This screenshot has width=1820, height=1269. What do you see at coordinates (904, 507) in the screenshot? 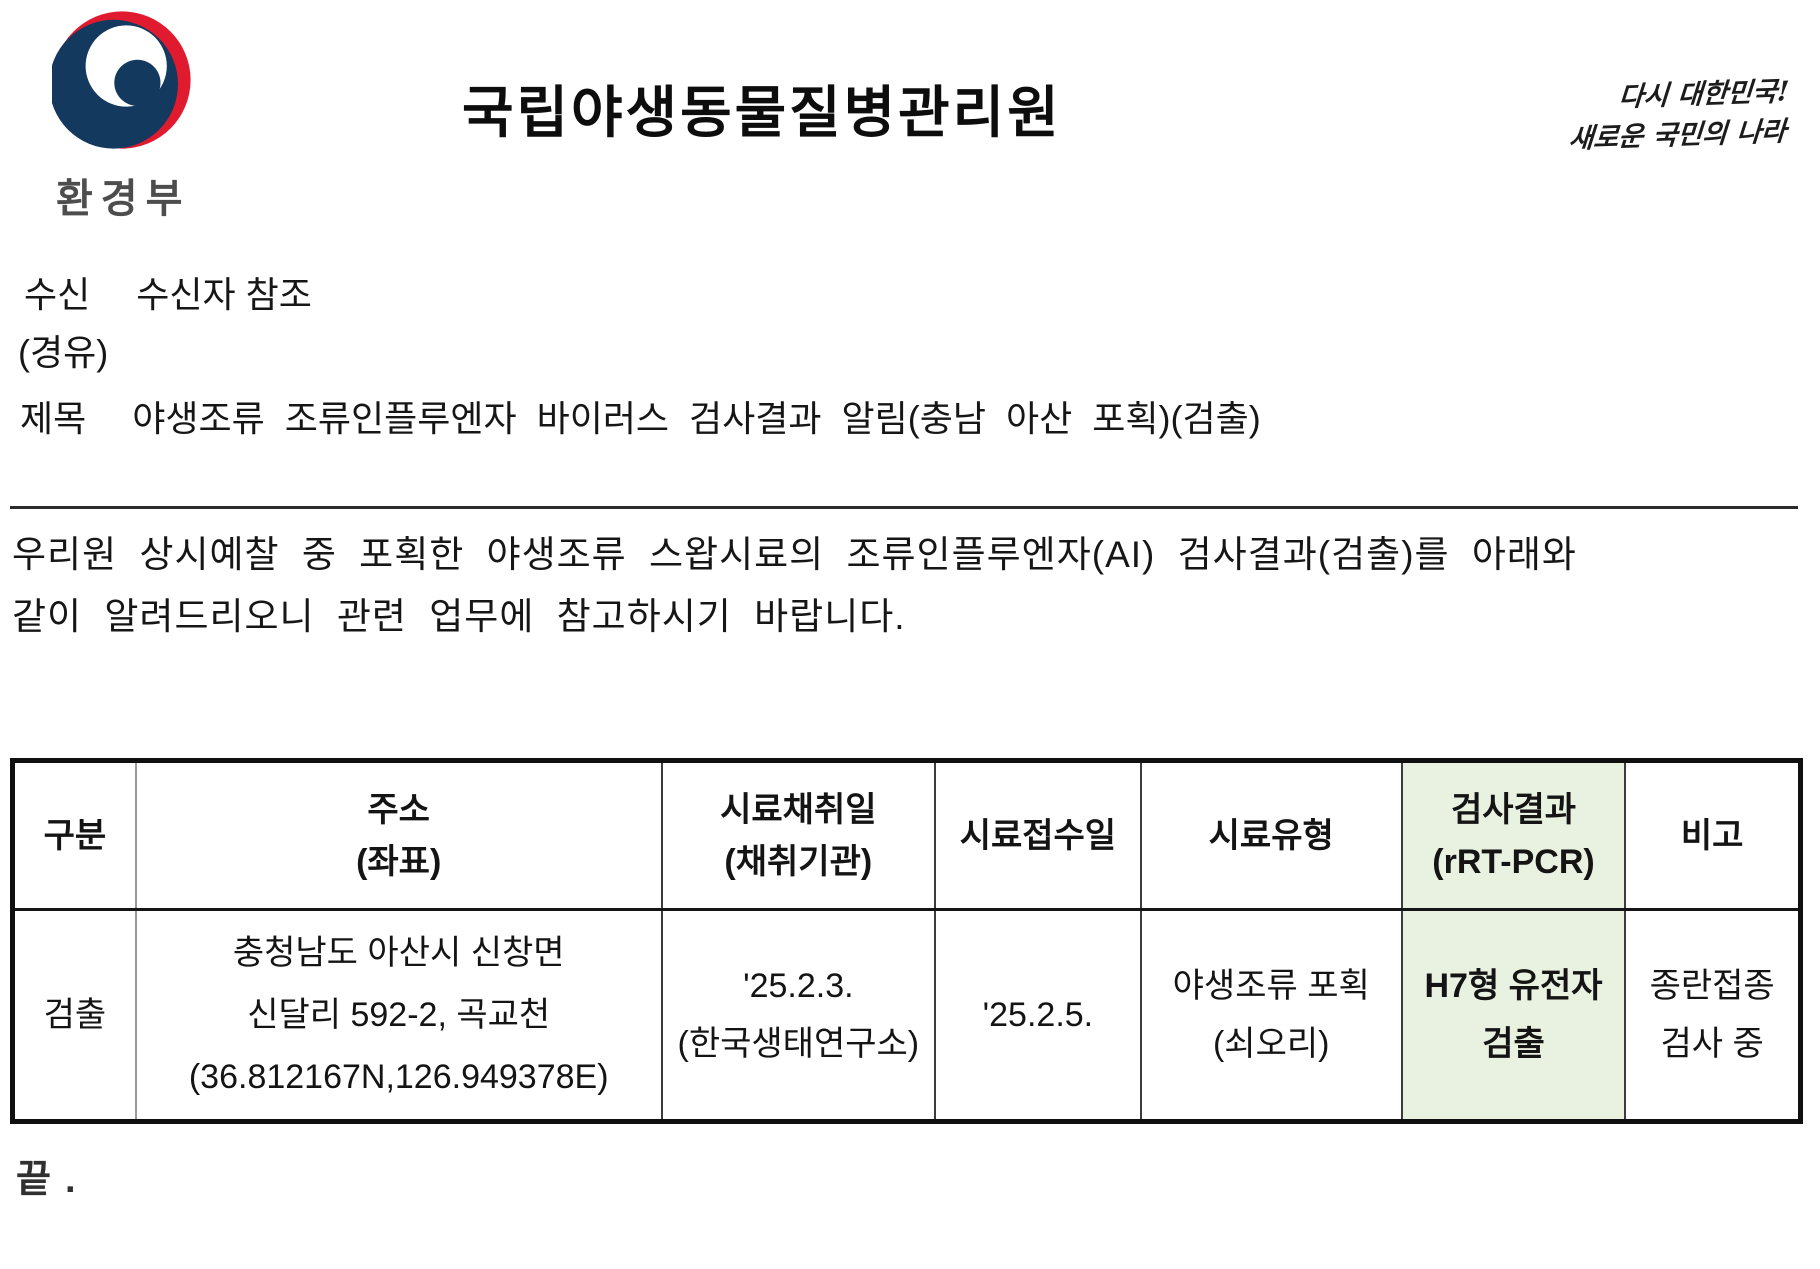
I see `title-divider` at bounding box center [904, 507].